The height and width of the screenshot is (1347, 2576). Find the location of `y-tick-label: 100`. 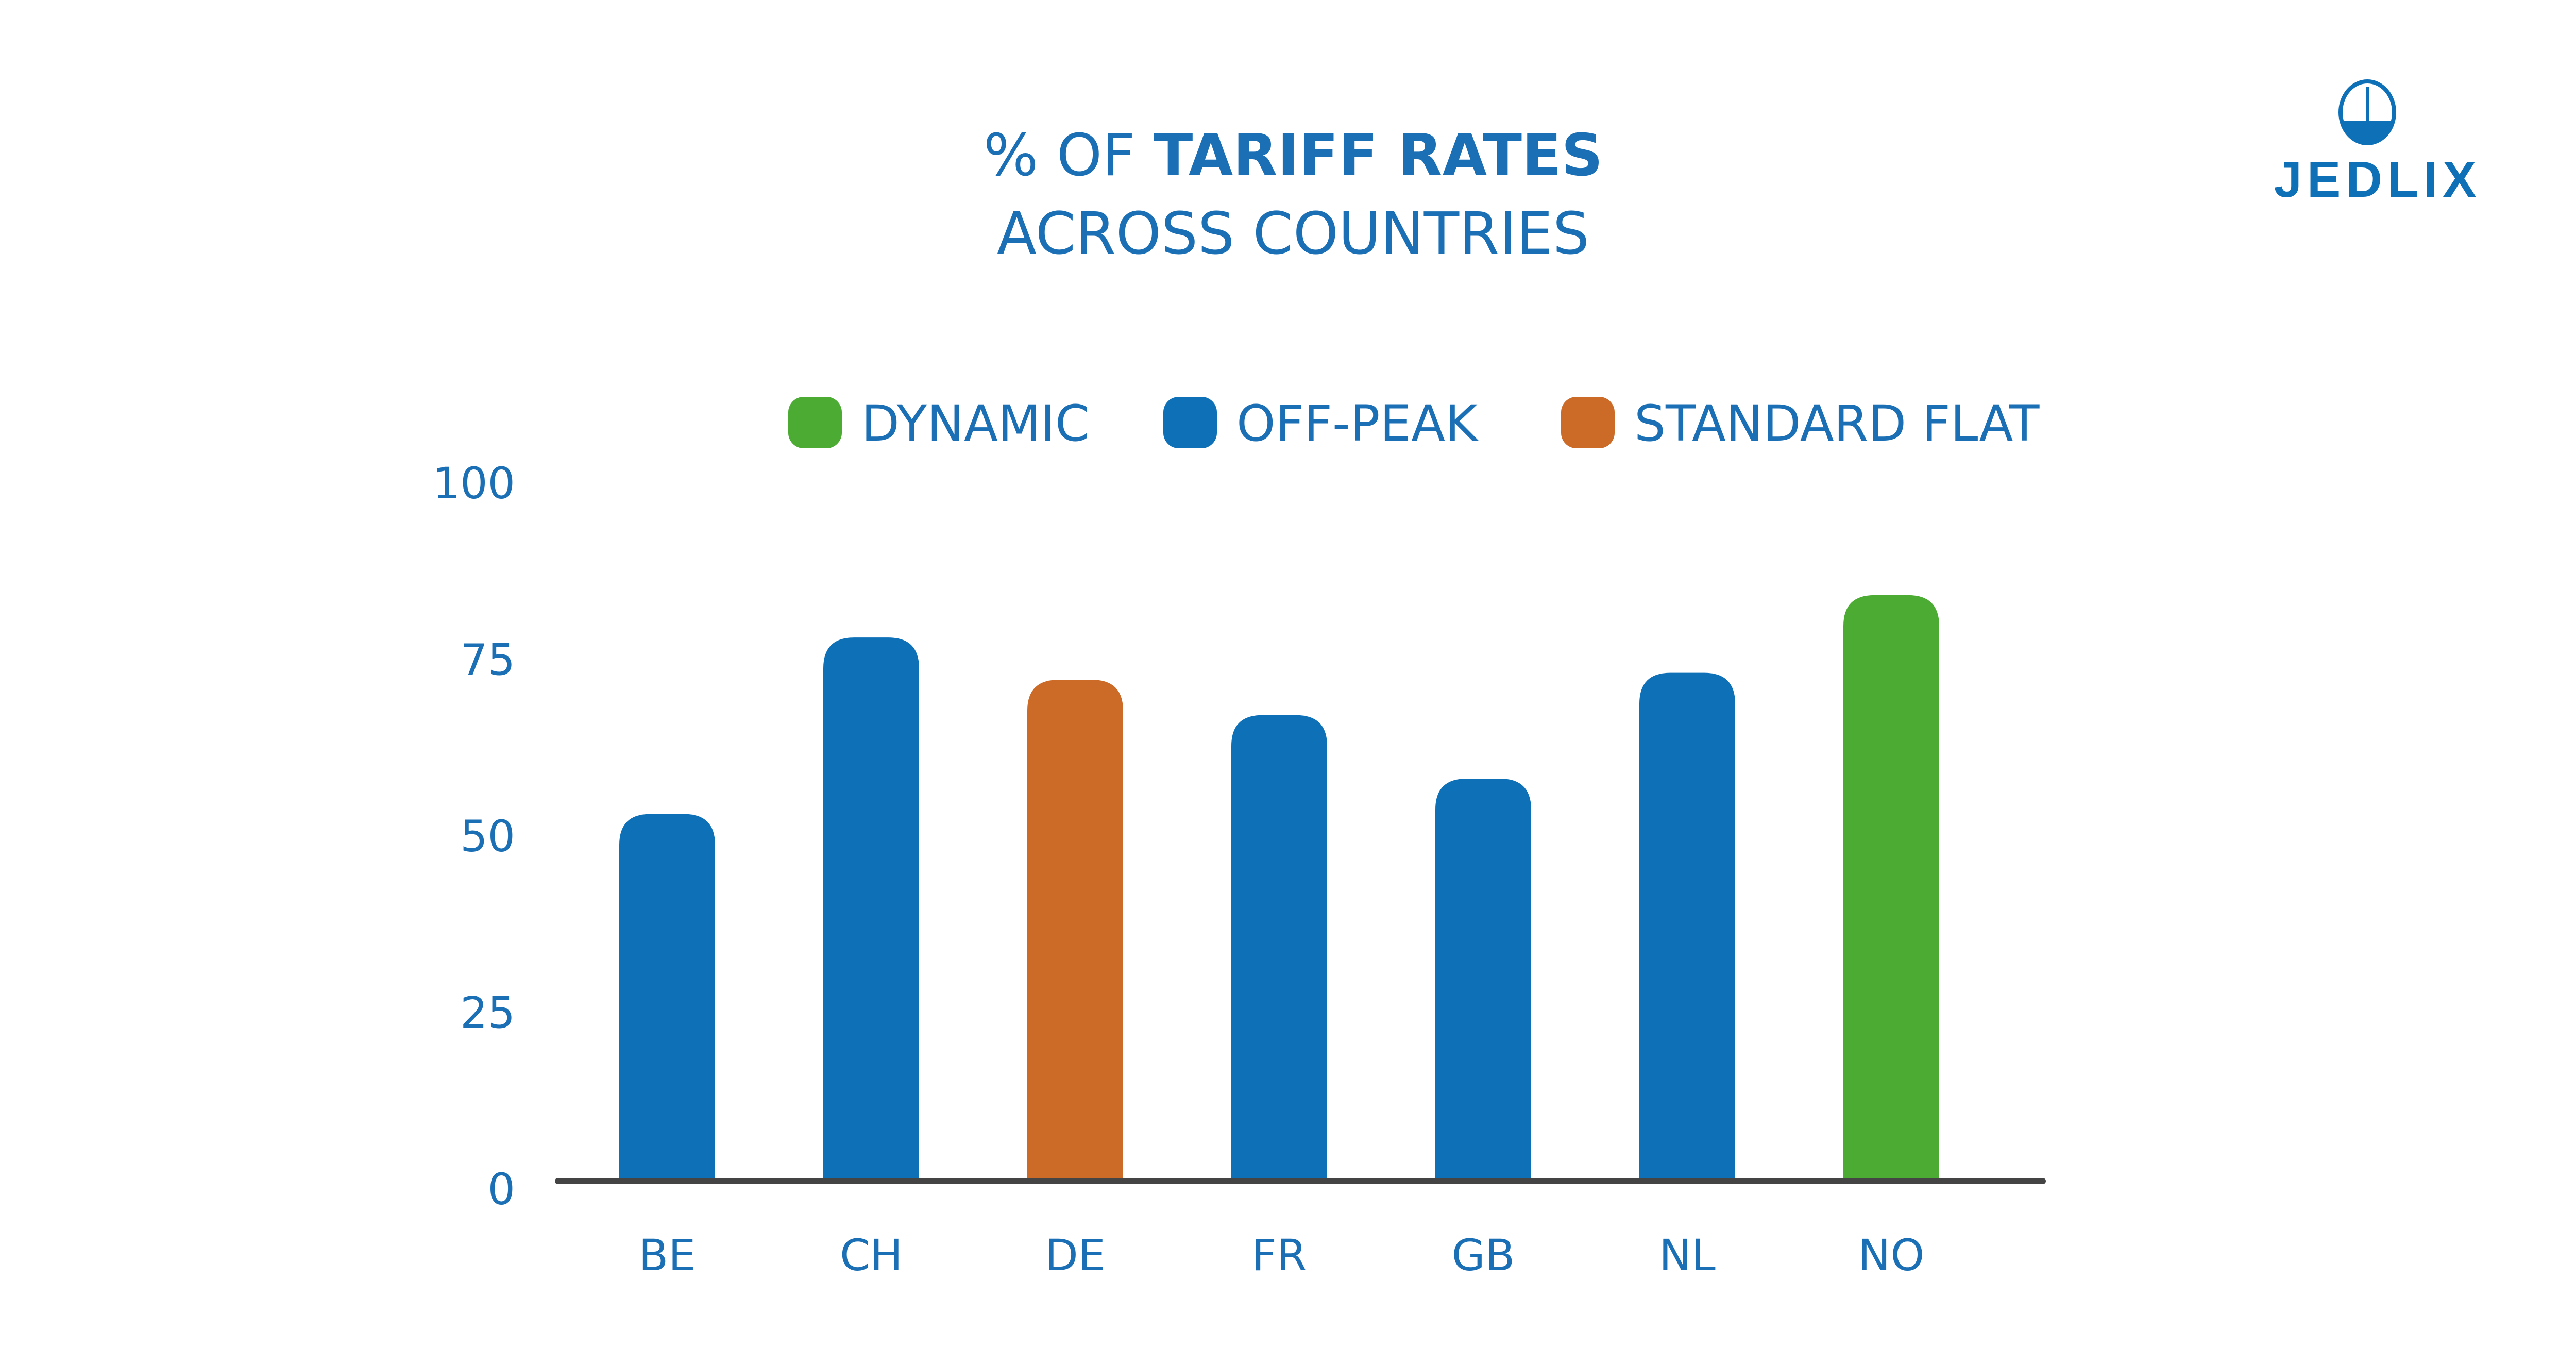

y-tick-label: 100 is located at coordinates (474, 483).